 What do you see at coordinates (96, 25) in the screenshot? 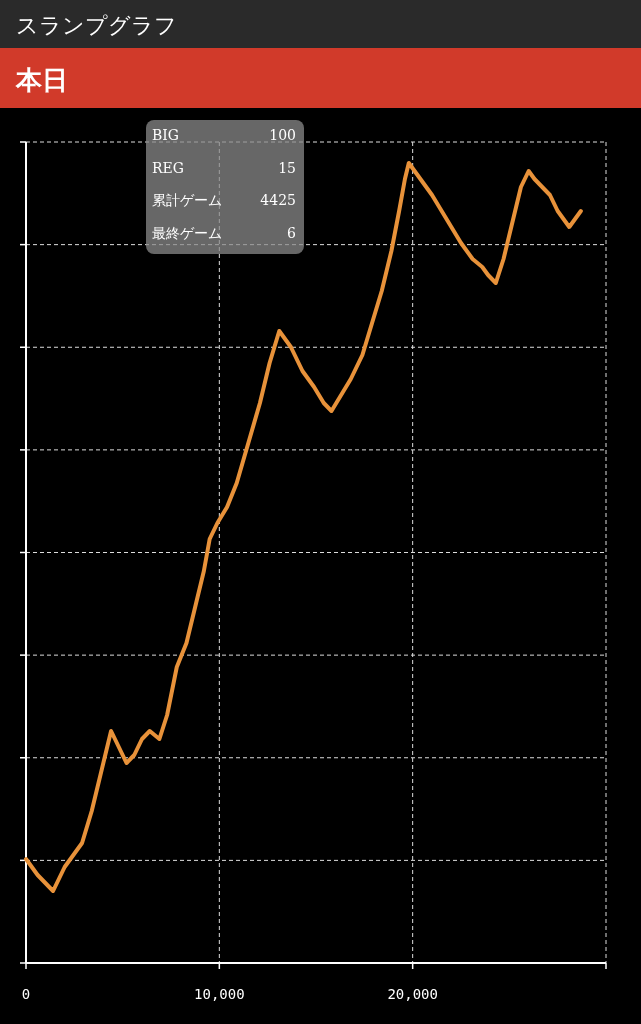
I see `chart-title: スランプグラフ` at bounding box center [96, 25].